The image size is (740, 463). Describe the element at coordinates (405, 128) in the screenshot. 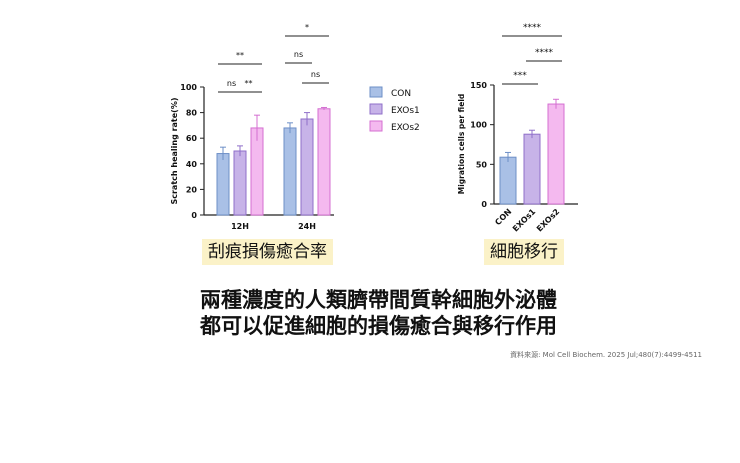

I see `legend-label-exos2: EXOs2` at that location.